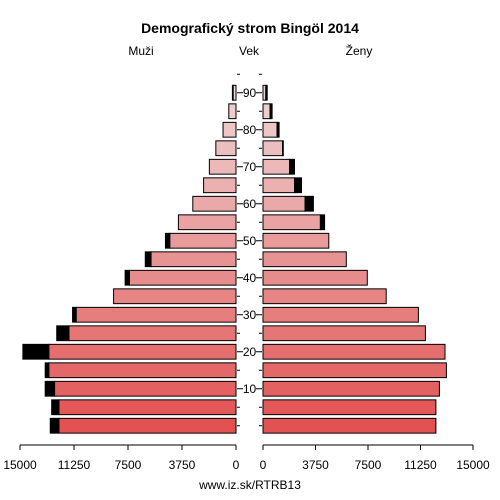 This screenshot has height=500, width=500. Describe the element at coordinates (420, 465) in the screenshot. I see `right-x-tick-label: 11250` at that location.